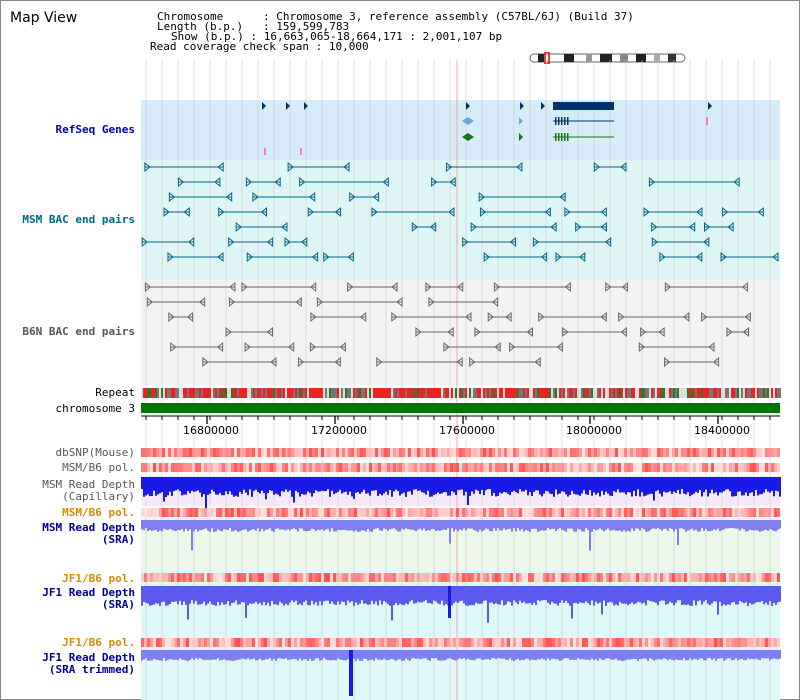 Image resolution: width=800 pixels, height=700 pixels. What do you see at coordinates (460, 419) in the screenshot?
I see `position-axis` at bounding box center [460, 419].